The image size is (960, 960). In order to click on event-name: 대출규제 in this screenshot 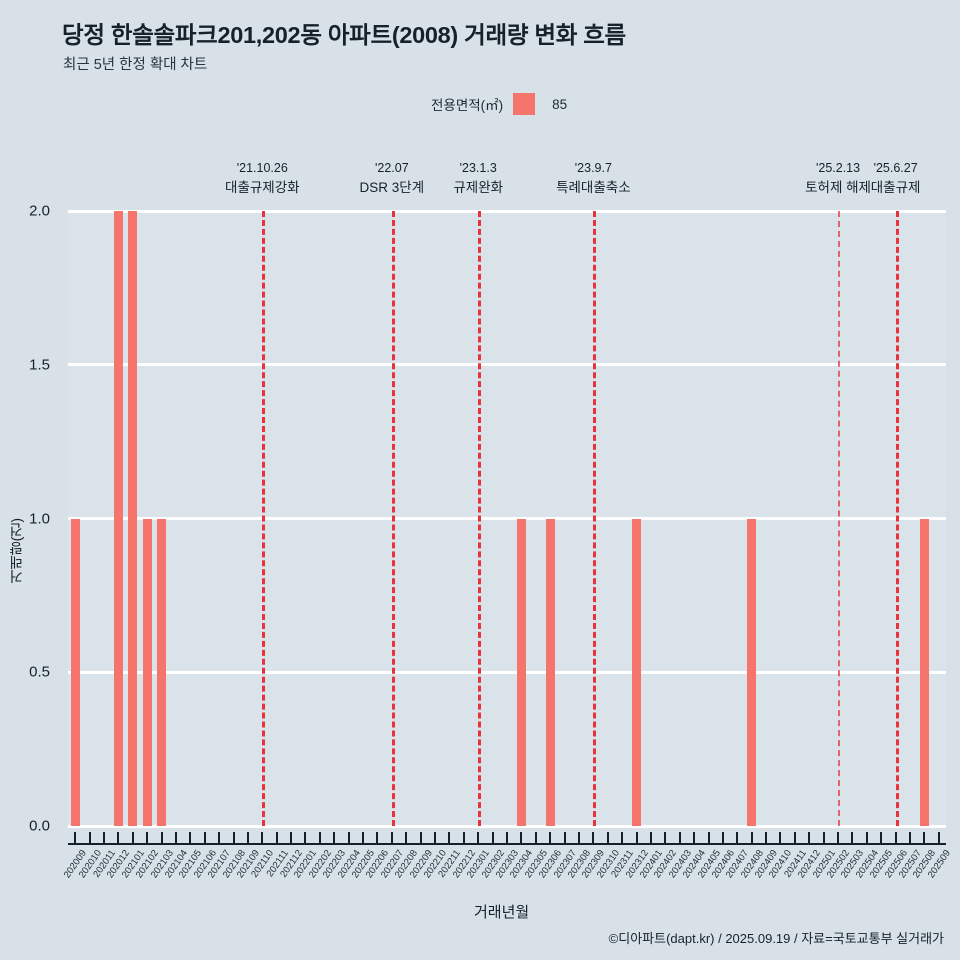, I will do `click(895, 187)`.